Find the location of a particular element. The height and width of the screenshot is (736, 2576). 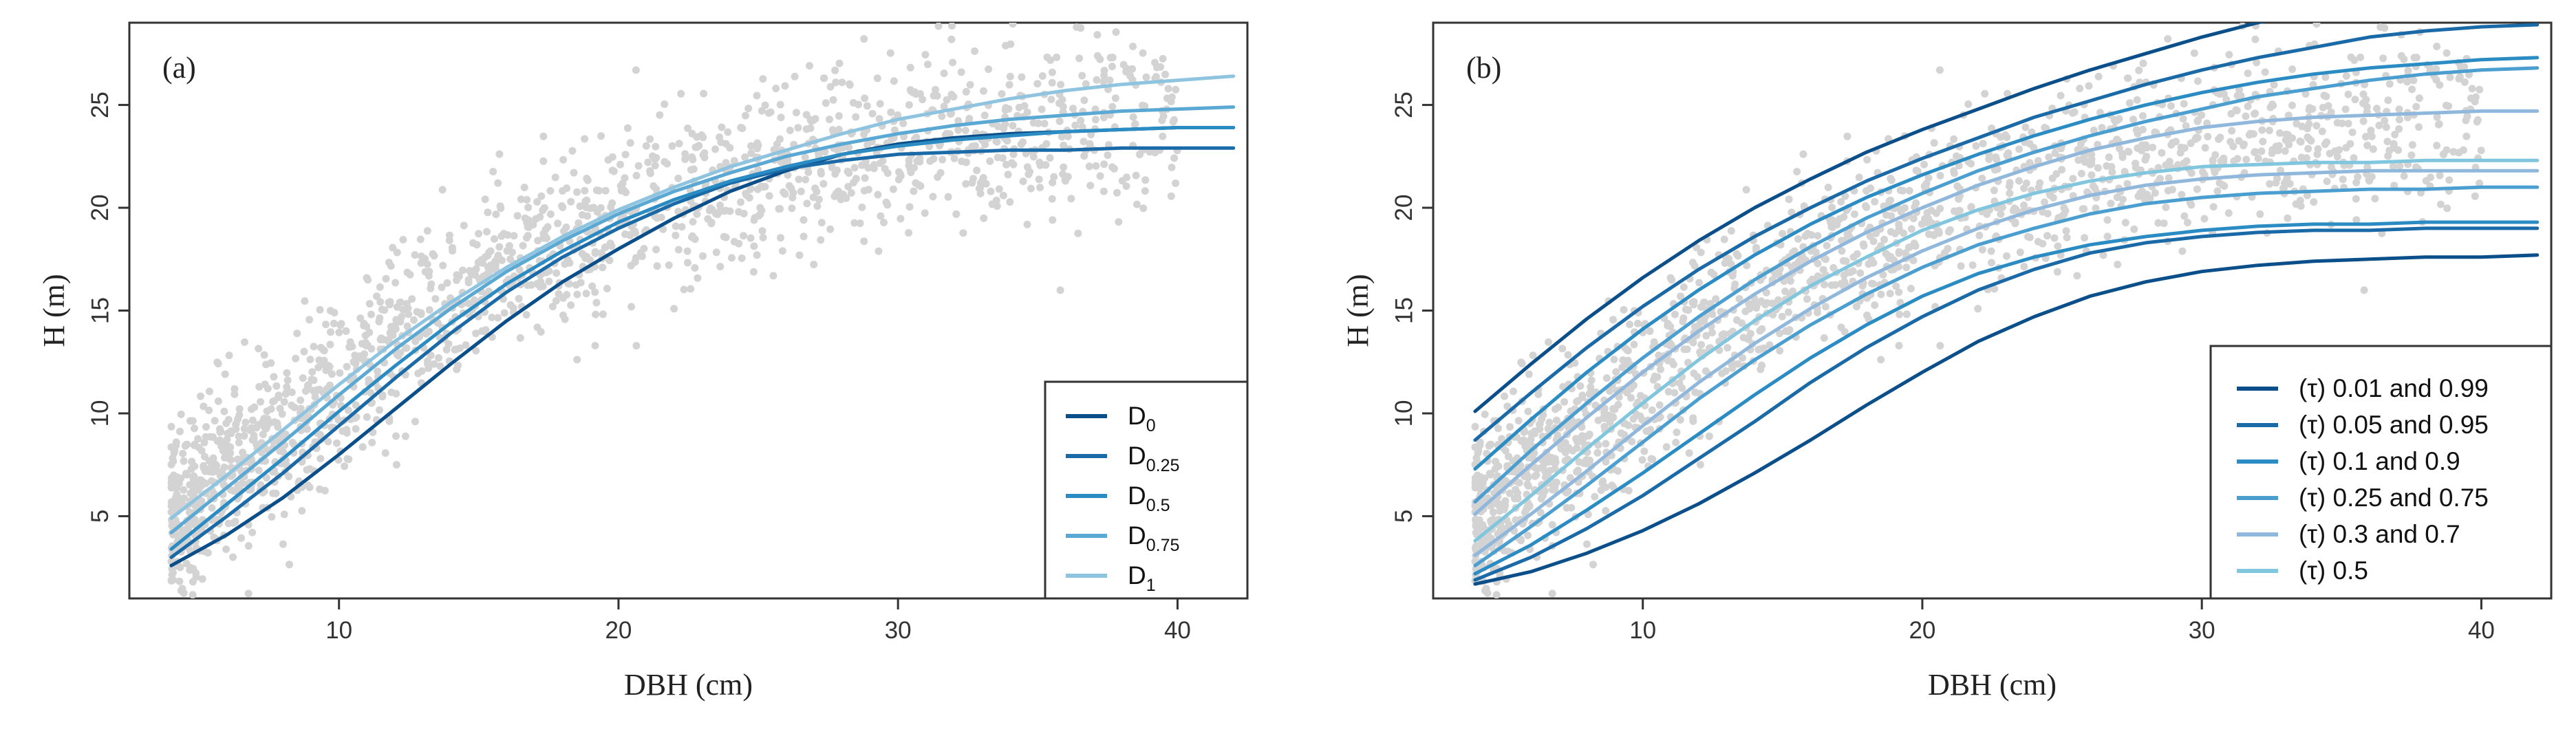

legend-entry: D0.75 is located at coordinates (1153, 538).